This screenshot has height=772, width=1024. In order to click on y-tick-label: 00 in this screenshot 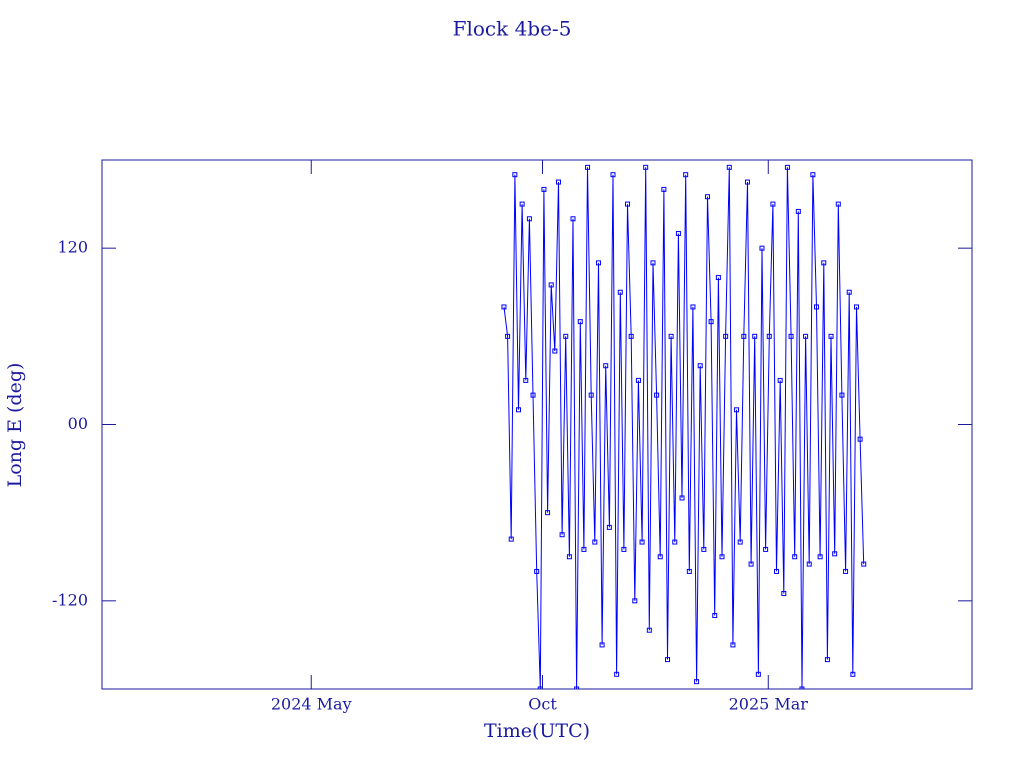, I will do `click(78, 423)`.